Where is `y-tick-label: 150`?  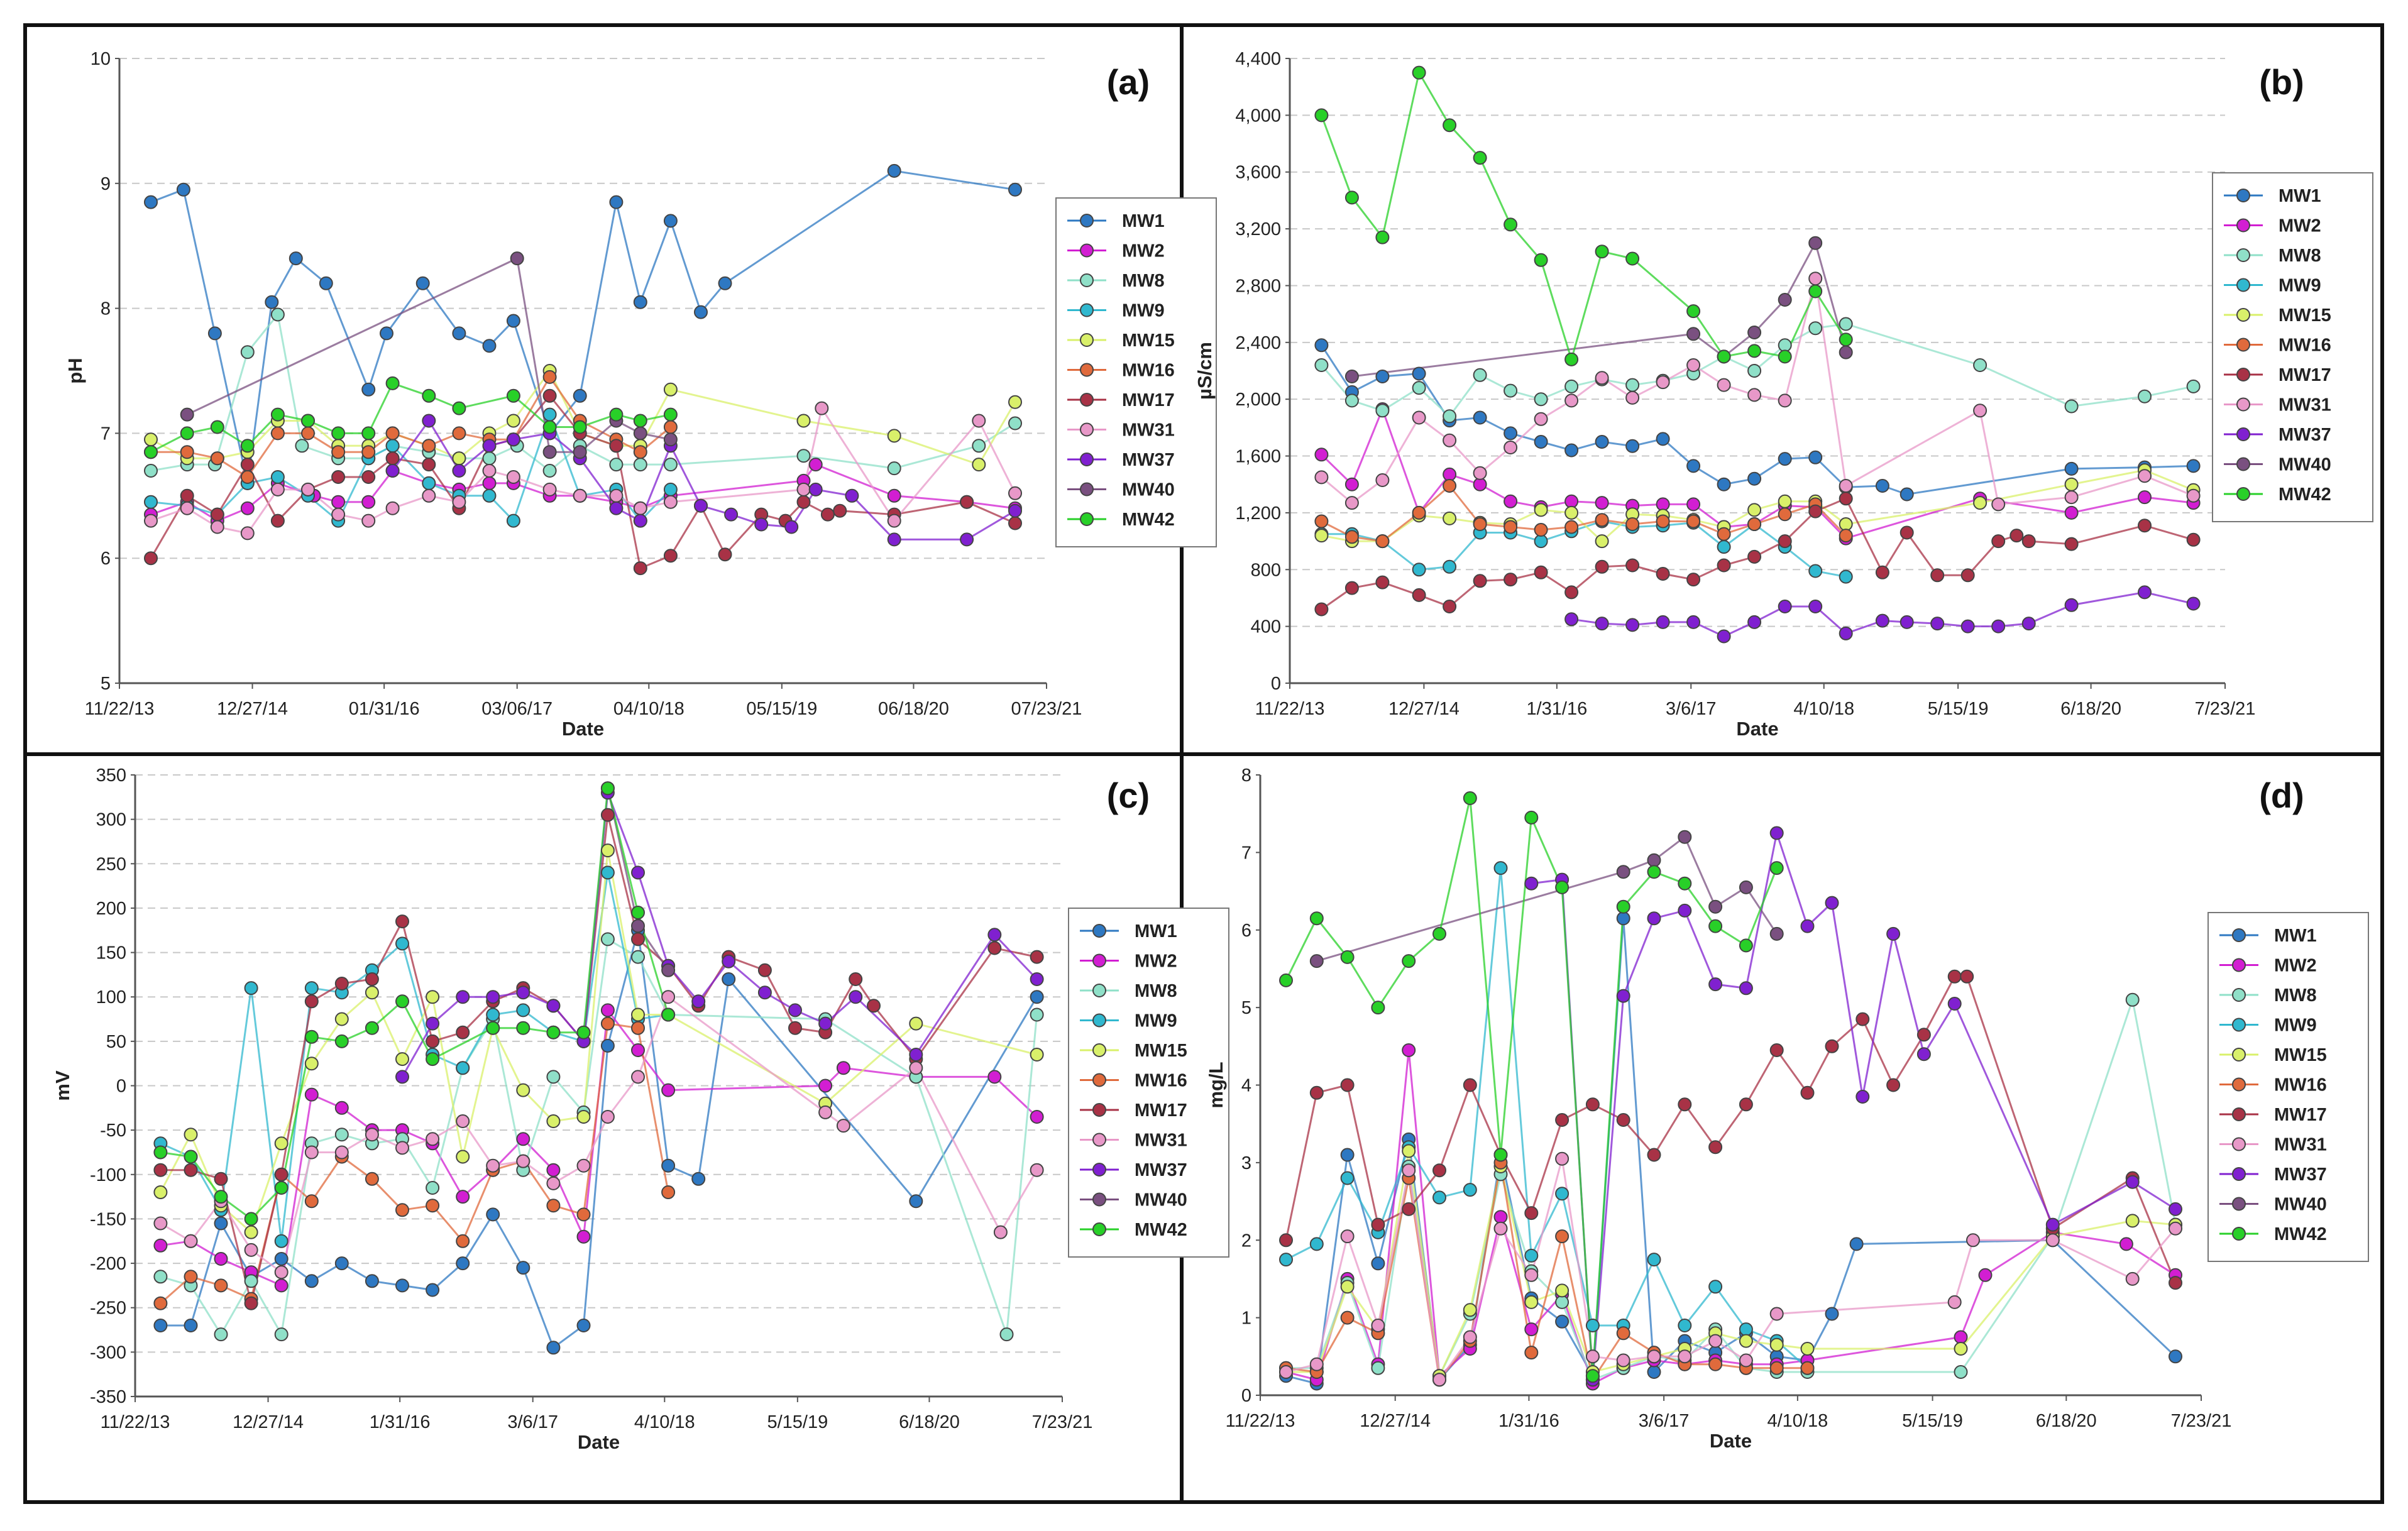
y-tick-label: 150 is located at coordinates (111, 953).